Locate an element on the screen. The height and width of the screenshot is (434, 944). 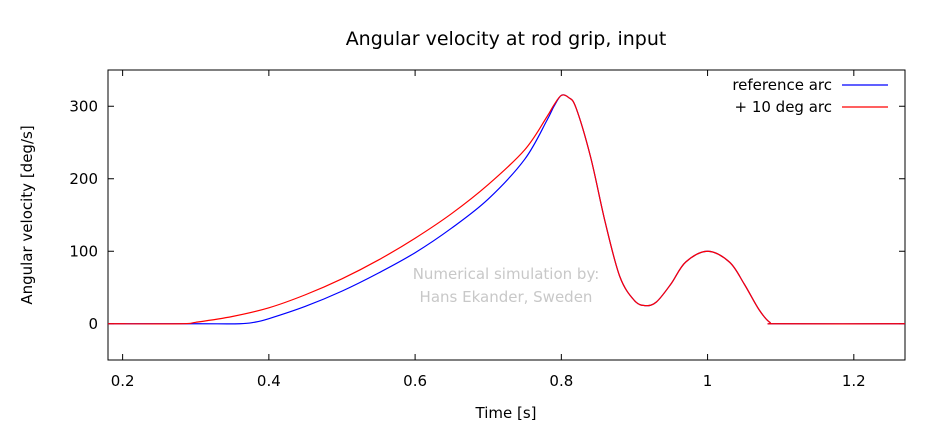
chart-title: Angular velocity at rod grip, input is located at coordinates (506, 39).